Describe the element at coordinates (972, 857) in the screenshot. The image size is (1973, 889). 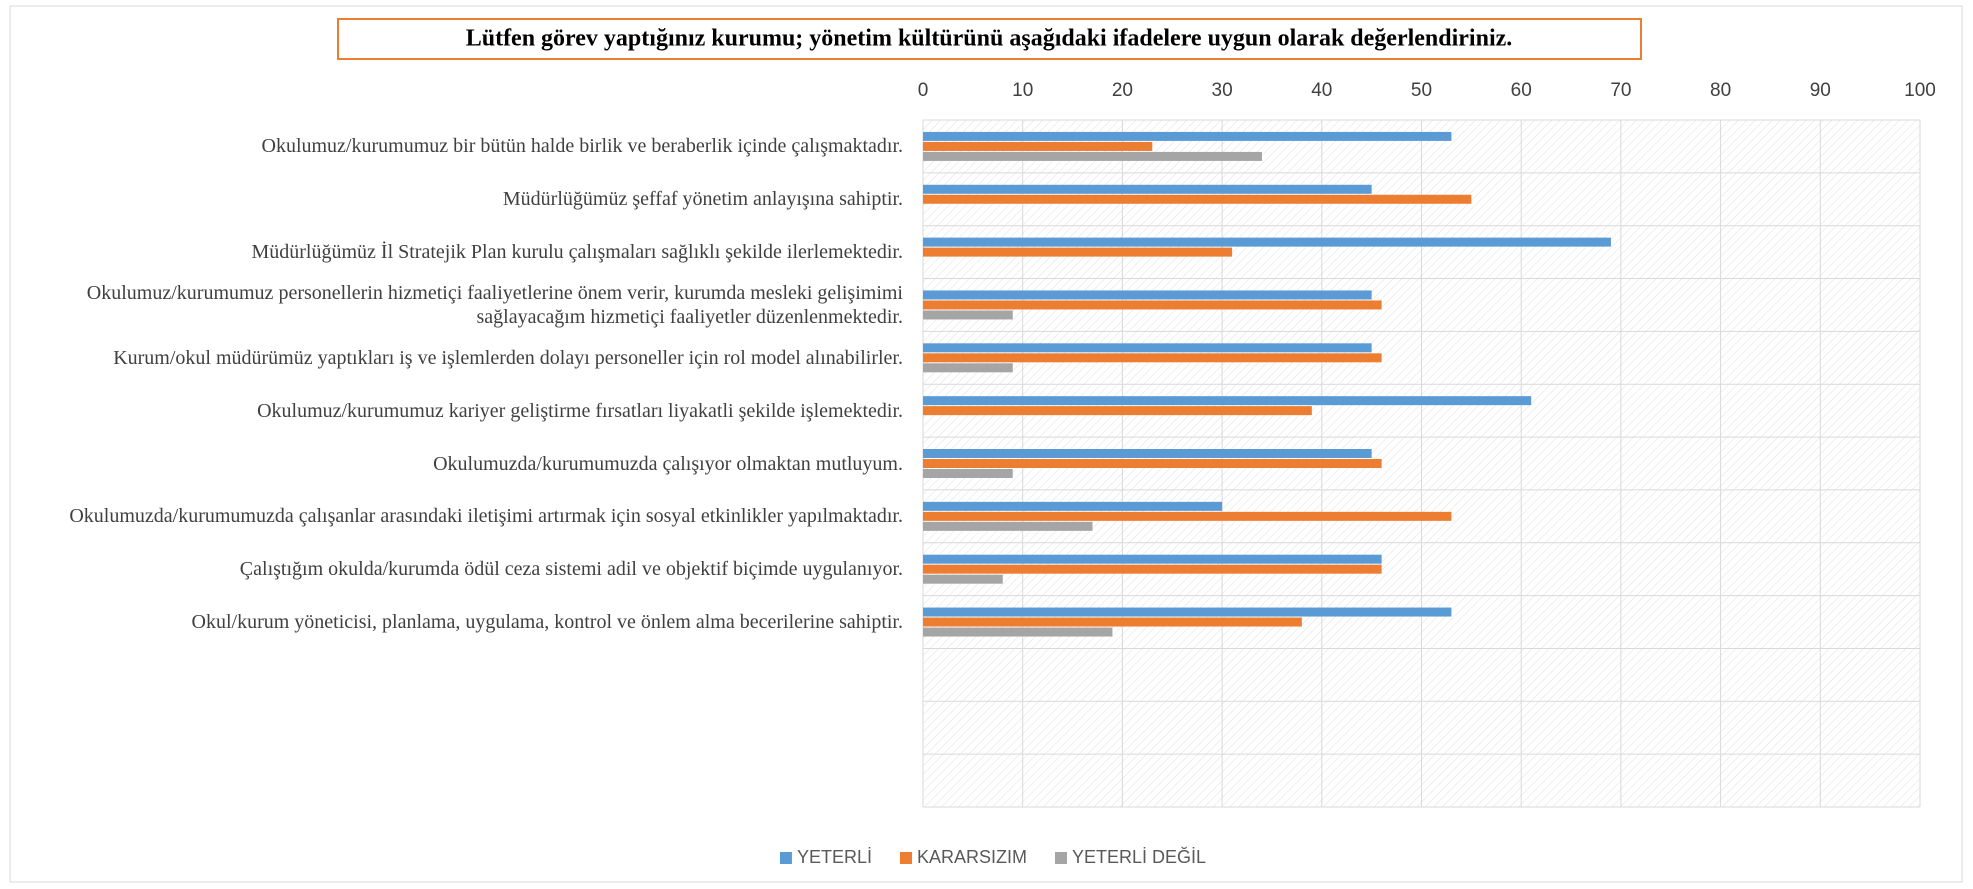
I see `legend-label: KARARSIZIM` at that location.